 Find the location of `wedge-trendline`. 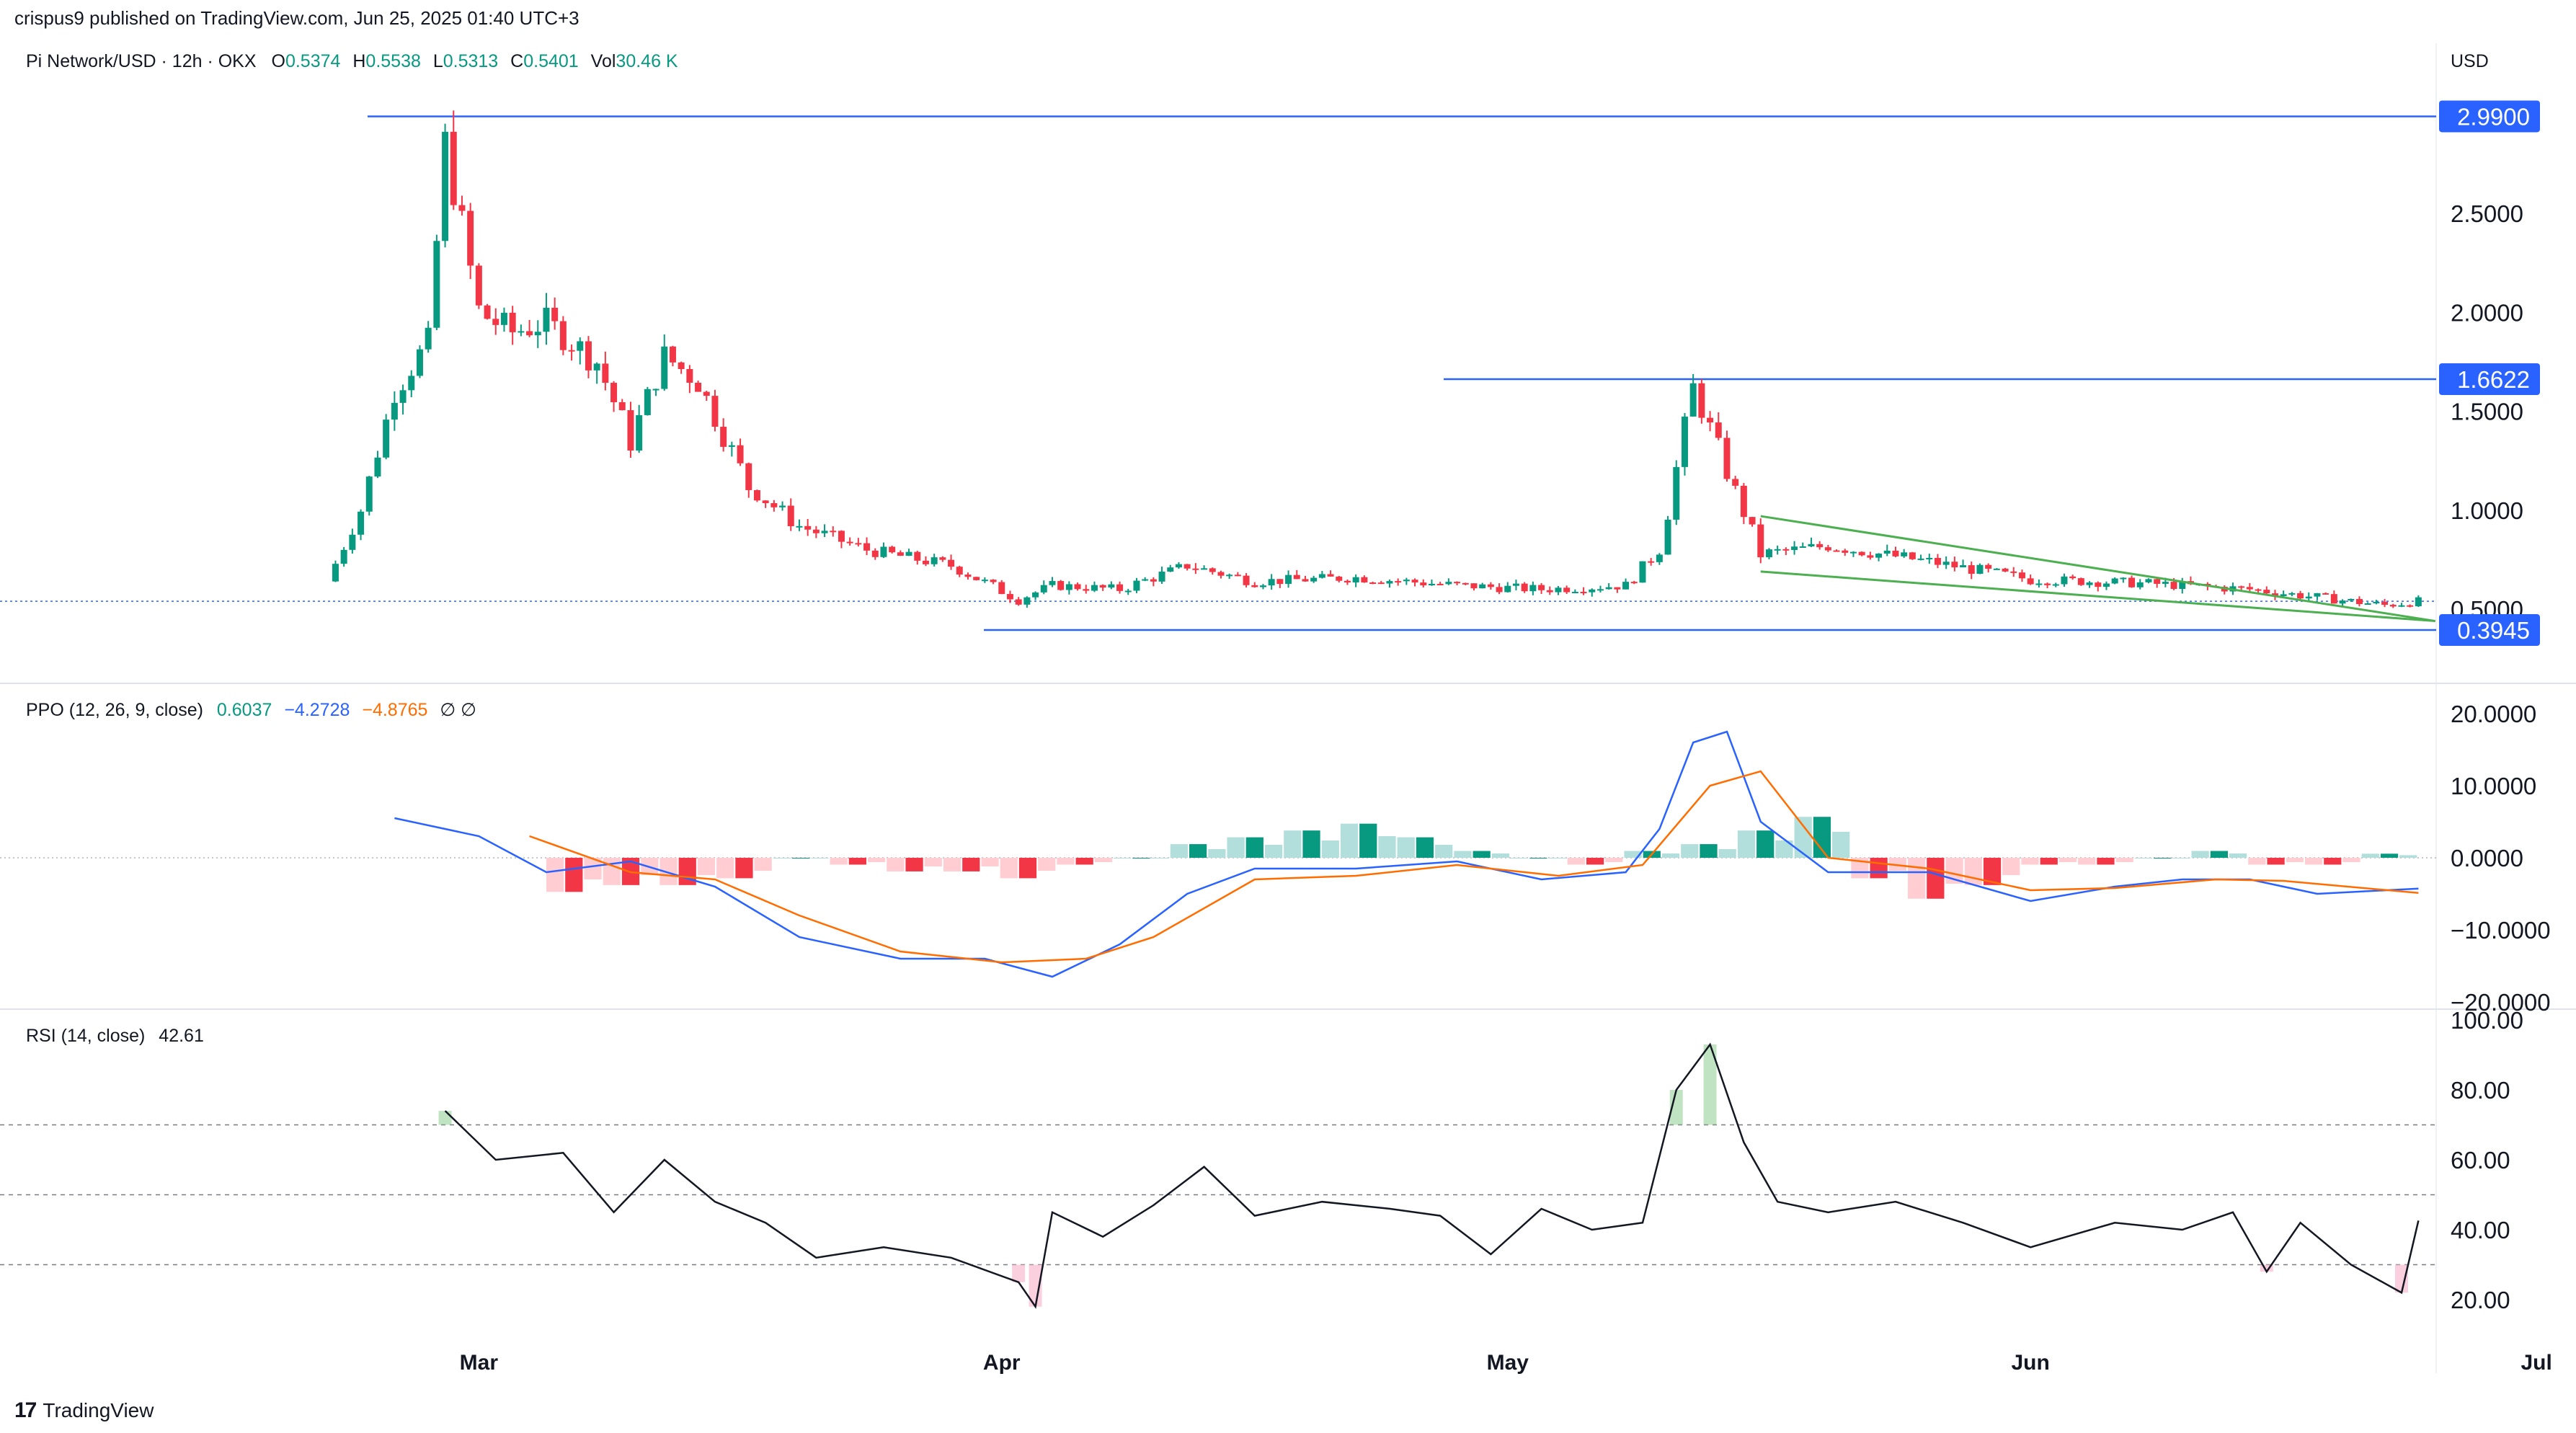

wedge-trendline is located at coordinates (2097, 569).